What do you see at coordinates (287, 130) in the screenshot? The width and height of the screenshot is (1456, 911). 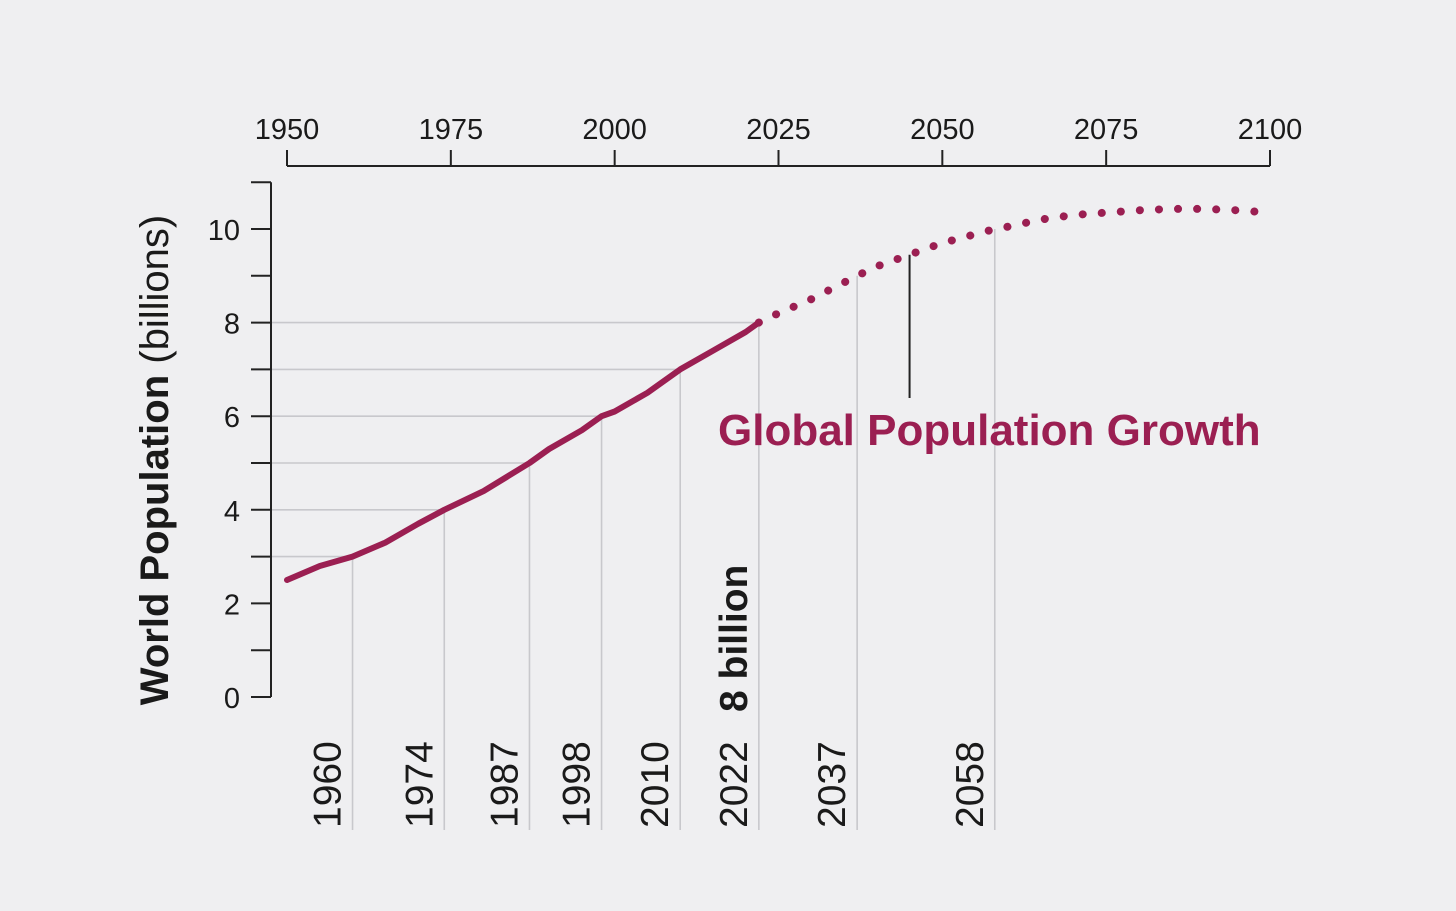 I see `x-tick-label-1950: 1950` at bounding box center [287, 130].